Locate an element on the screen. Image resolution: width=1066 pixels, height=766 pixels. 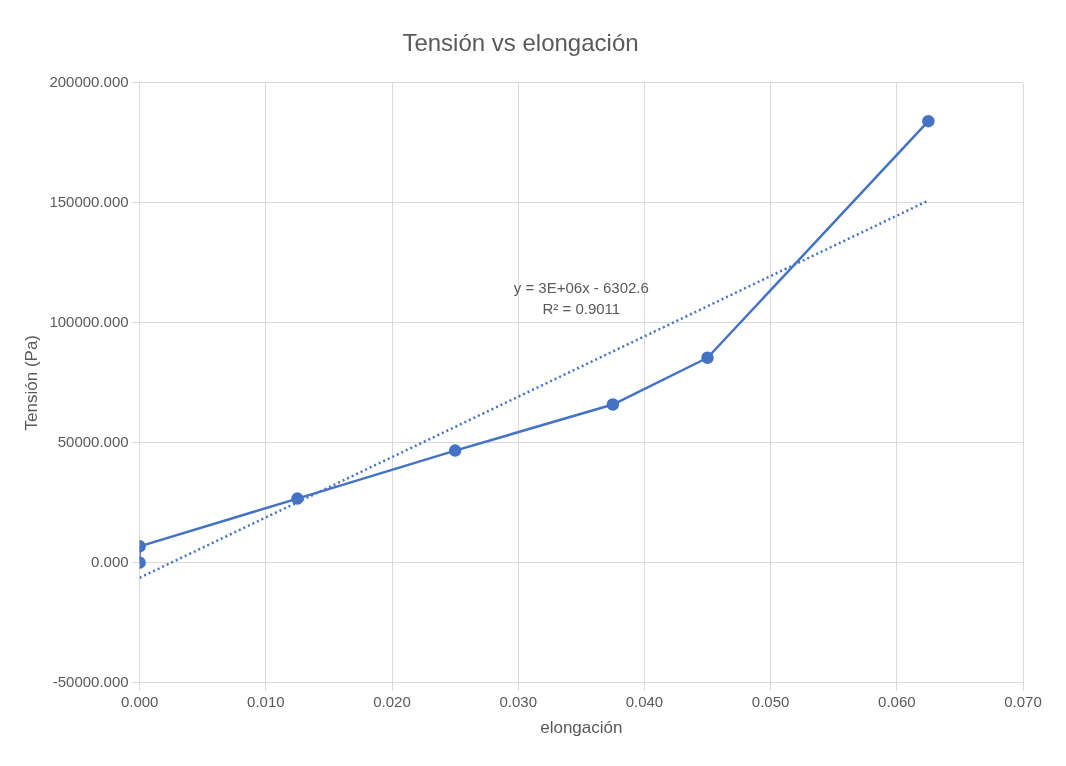
y-tick-label: 0.000 is located at coordinates (110, 561).